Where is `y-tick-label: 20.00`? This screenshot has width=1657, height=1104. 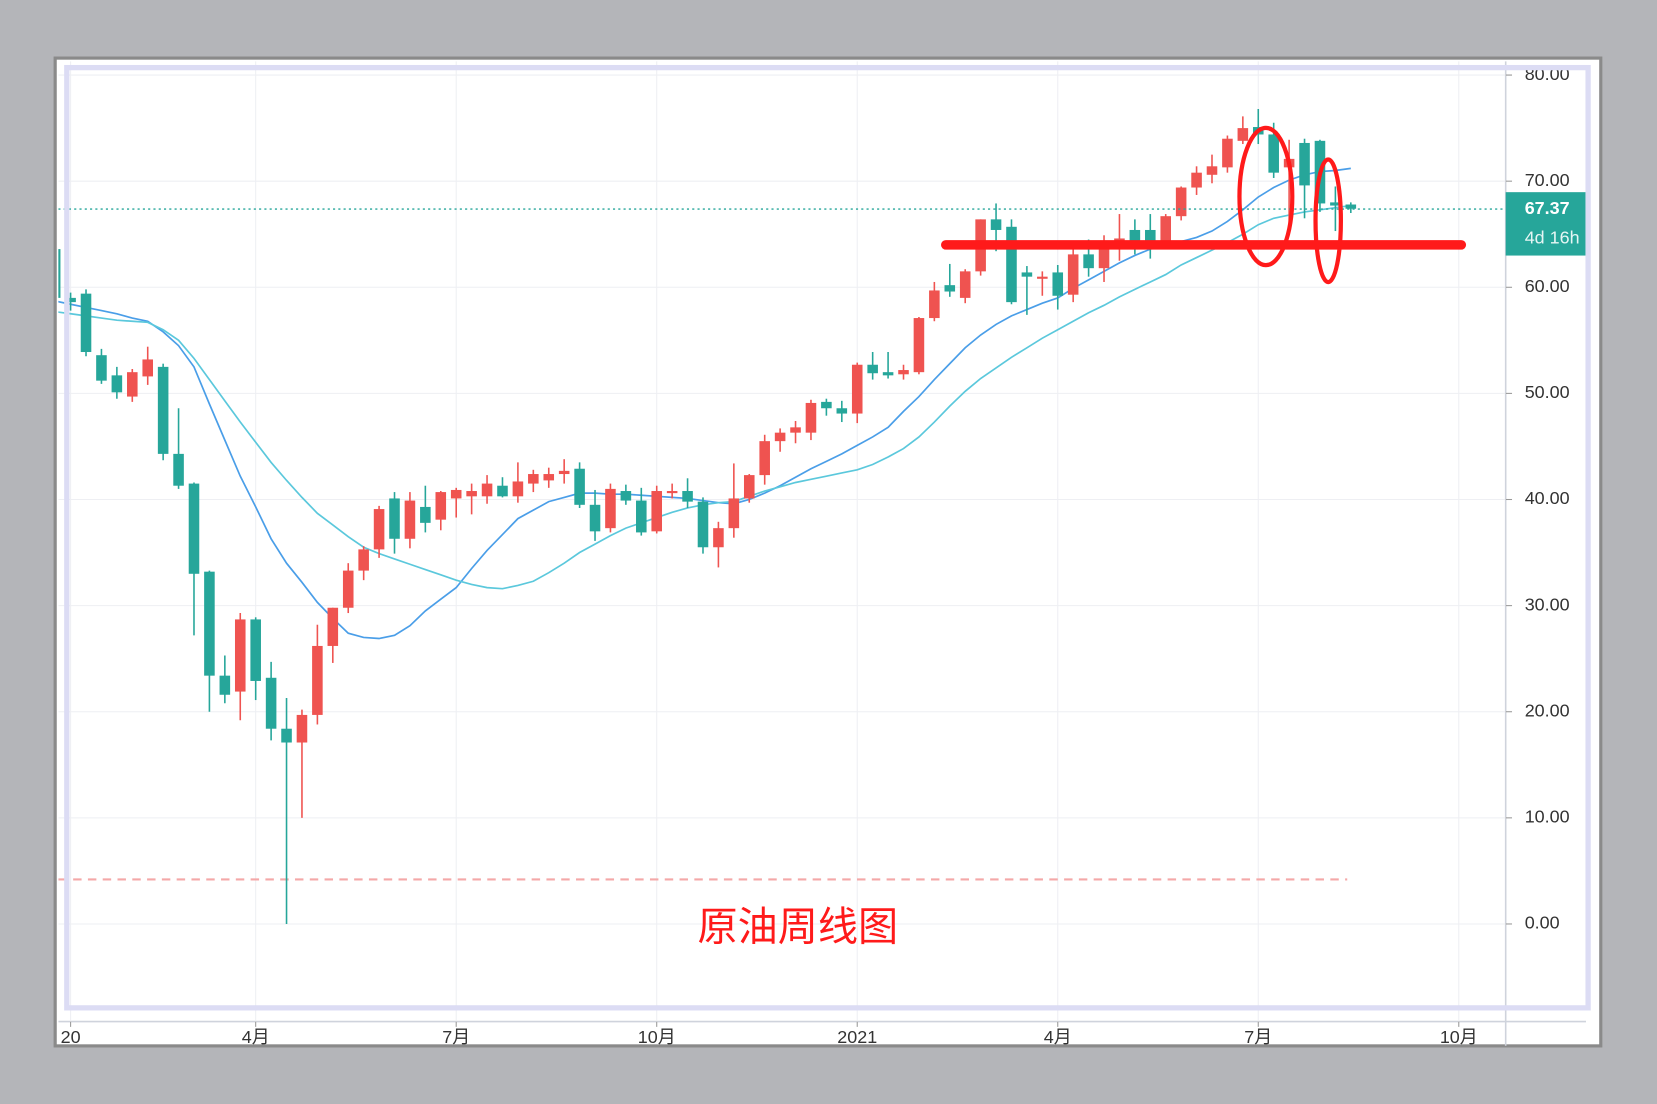 y-tick-label: 20.00 is located at coordinates (1547, 710).